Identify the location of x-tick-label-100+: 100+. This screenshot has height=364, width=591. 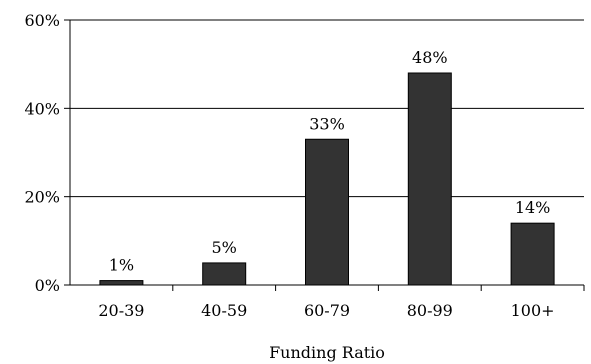
(533, 310).